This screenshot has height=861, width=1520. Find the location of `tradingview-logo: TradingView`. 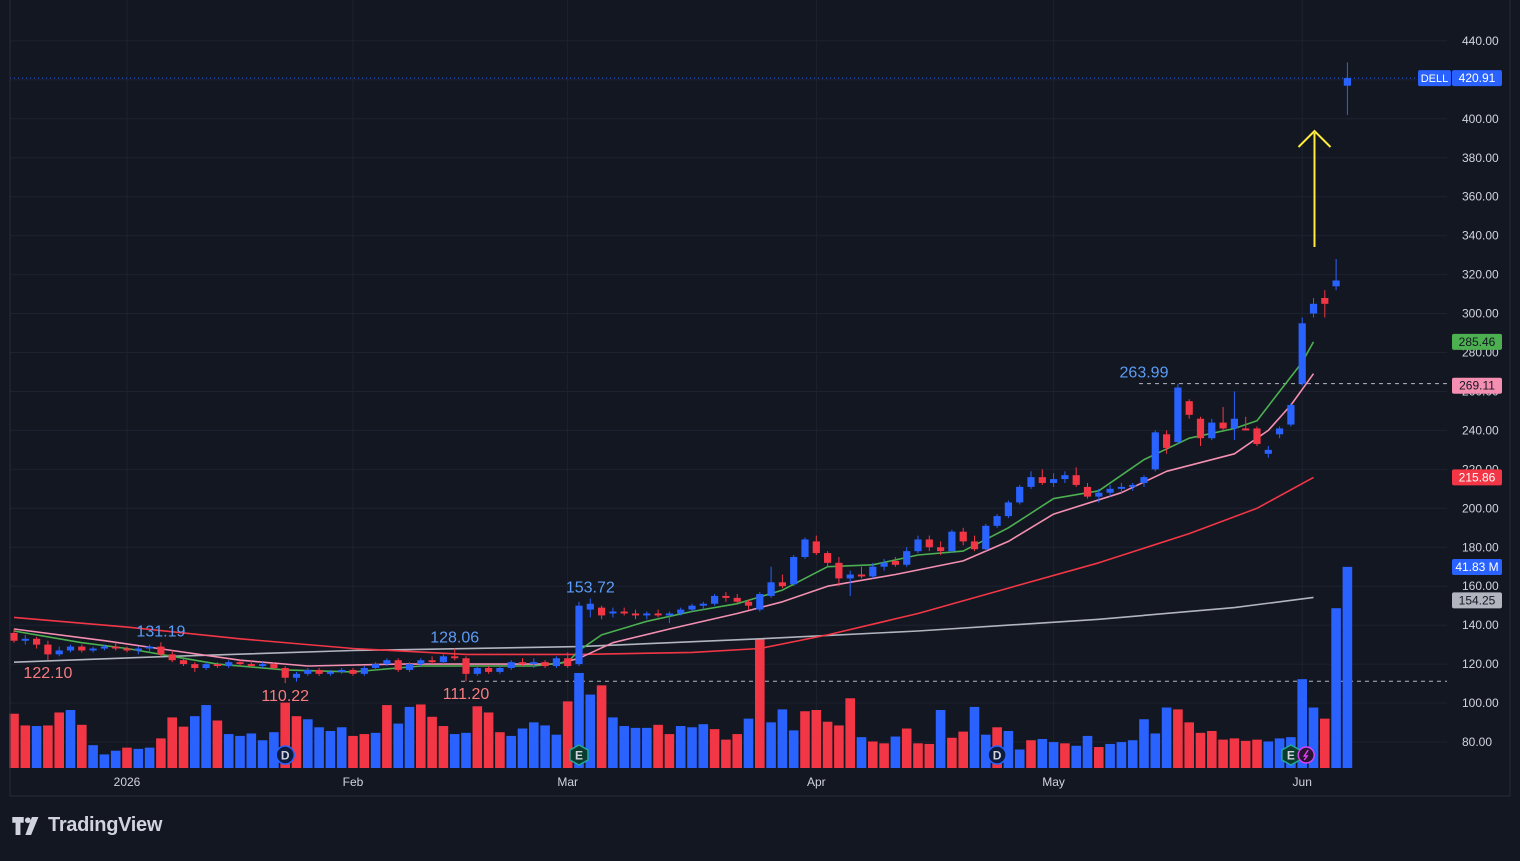

tradingview-logo: TradingView is located at coordinates (87, 825).